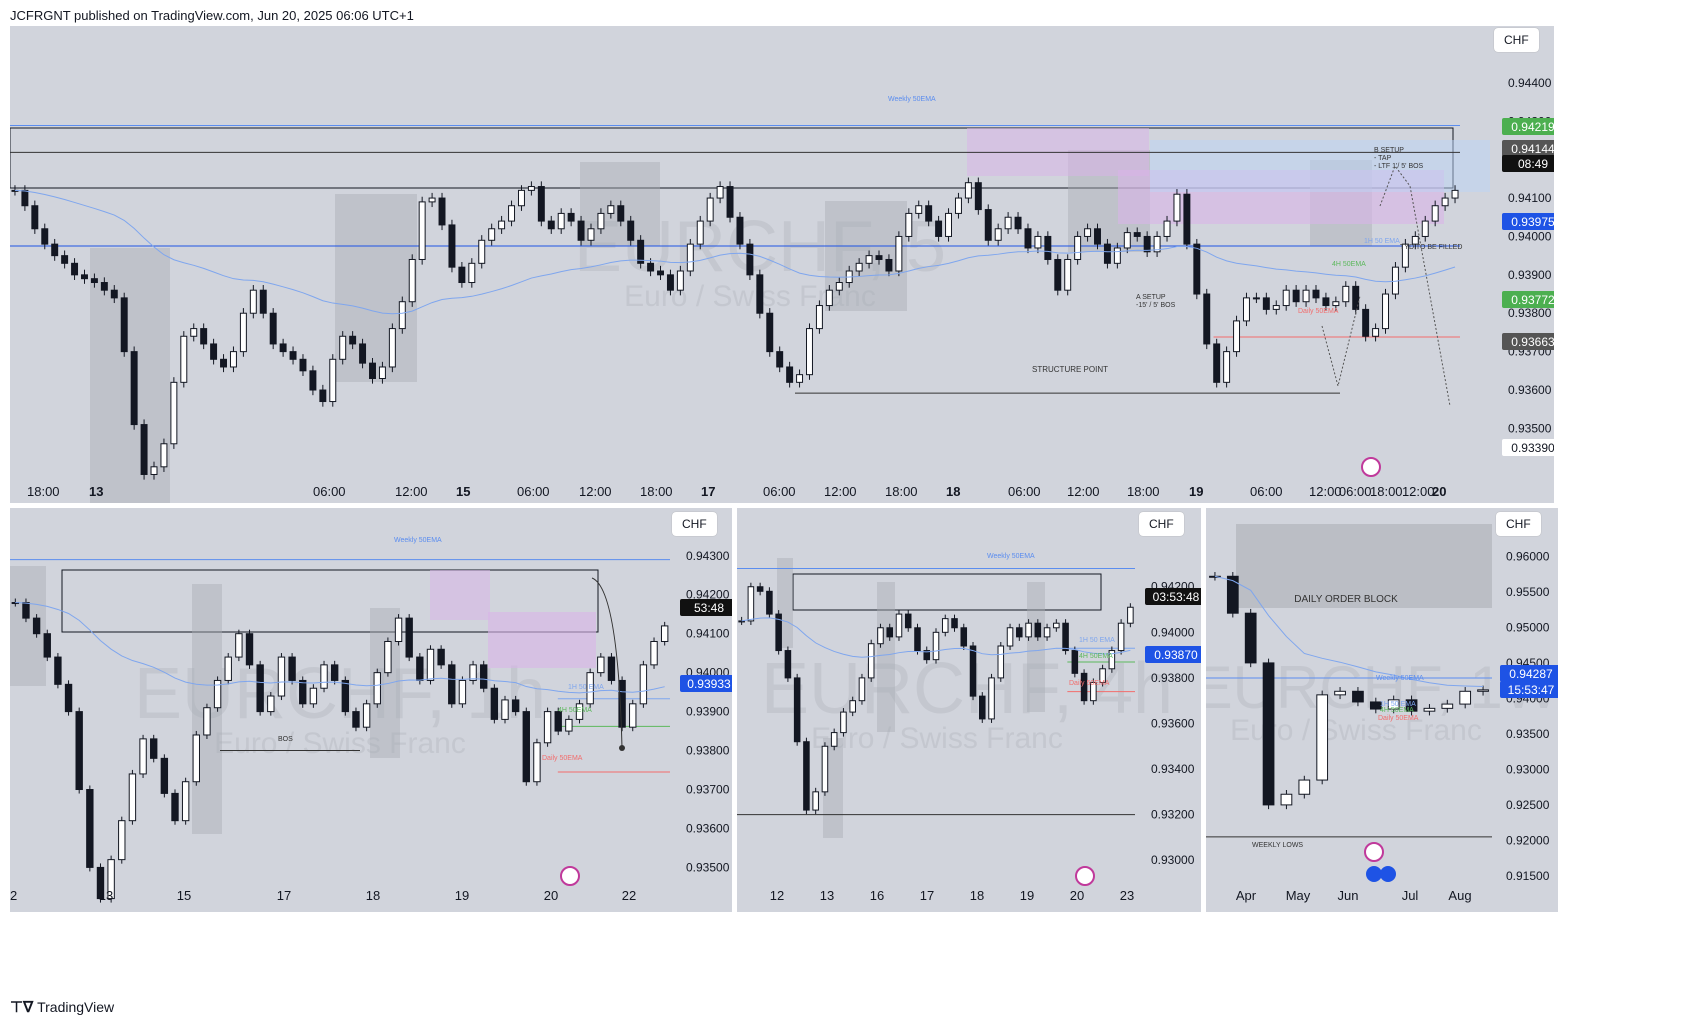 This screenshot has height=1022, width=1696. Describe the element at coordinates (1415, 285) in the screenshot. I see `projection-path-b` at that location.